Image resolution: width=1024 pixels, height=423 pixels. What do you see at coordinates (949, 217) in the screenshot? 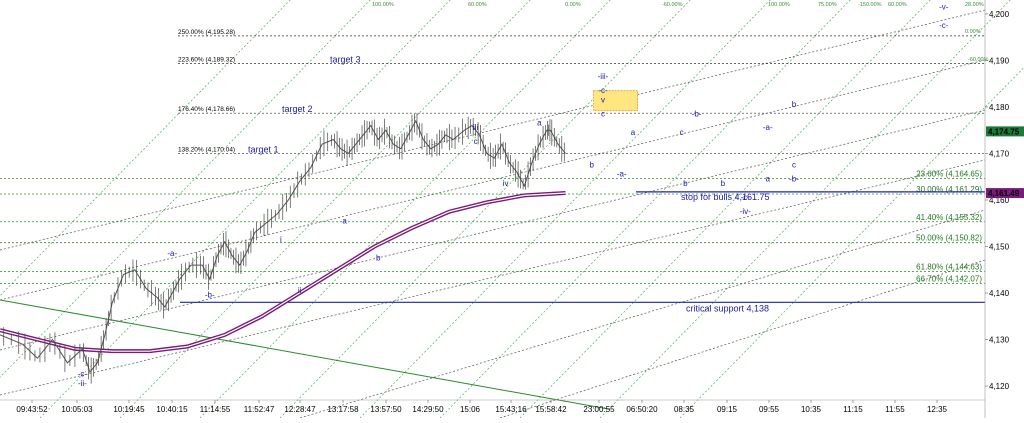
I see `fib-ret-label: 41.40% (4,155.32)` at bounding box center [949, 217].